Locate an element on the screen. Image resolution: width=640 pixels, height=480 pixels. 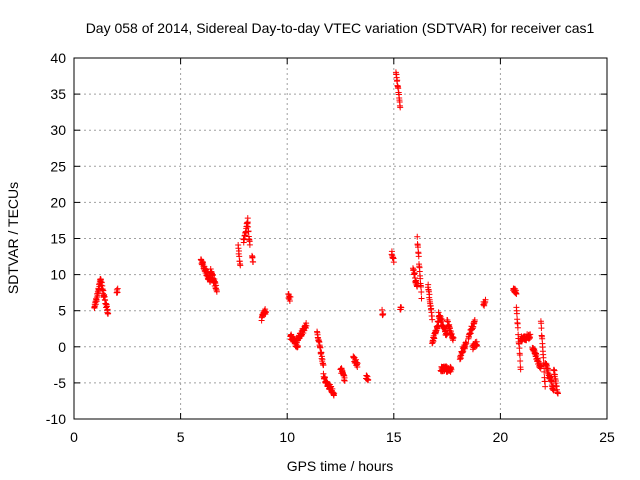
x-tick-label: 0 is located at coordinates (74, 437).